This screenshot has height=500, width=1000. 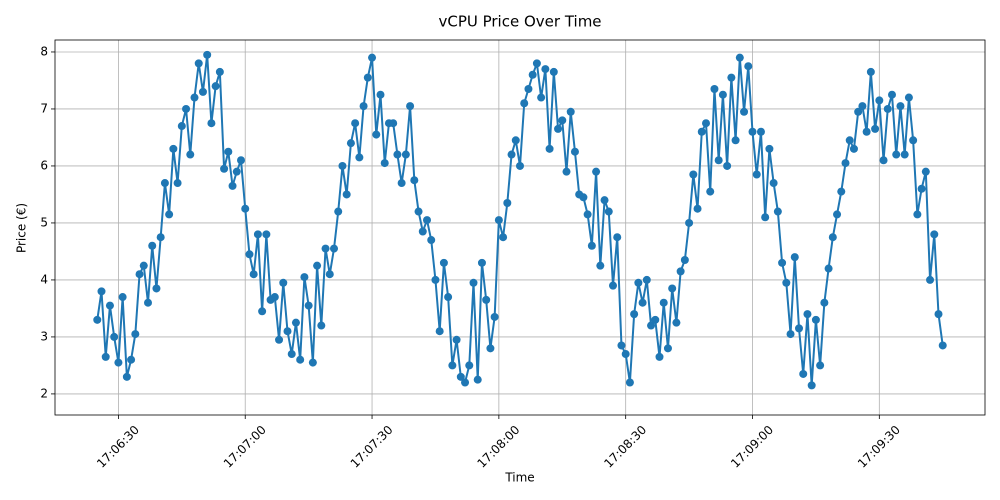 What do you see at coordinates (44, 279) in the screenshot?
I see `y-tick-label: 4` at bounding box center [44, 279].